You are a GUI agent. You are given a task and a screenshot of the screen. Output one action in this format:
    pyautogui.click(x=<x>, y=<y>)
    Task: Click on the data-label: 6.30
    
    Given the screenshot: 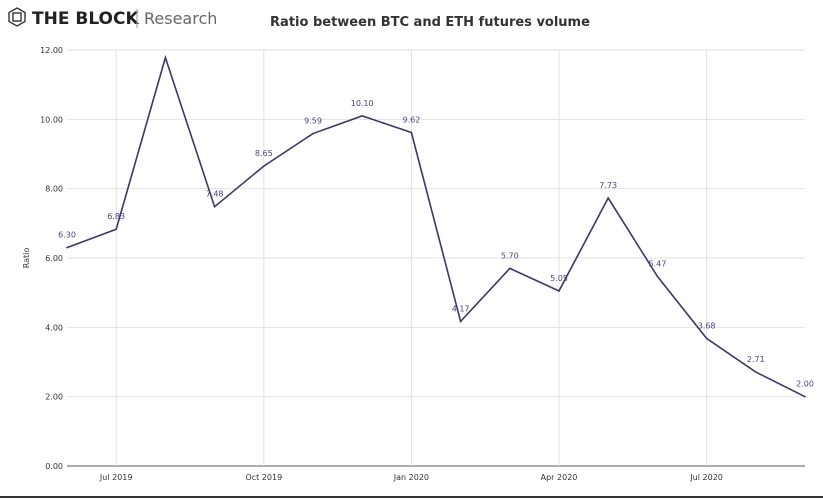 What is the action you would take?
    pyautogui.click(x=67, y=235)
    